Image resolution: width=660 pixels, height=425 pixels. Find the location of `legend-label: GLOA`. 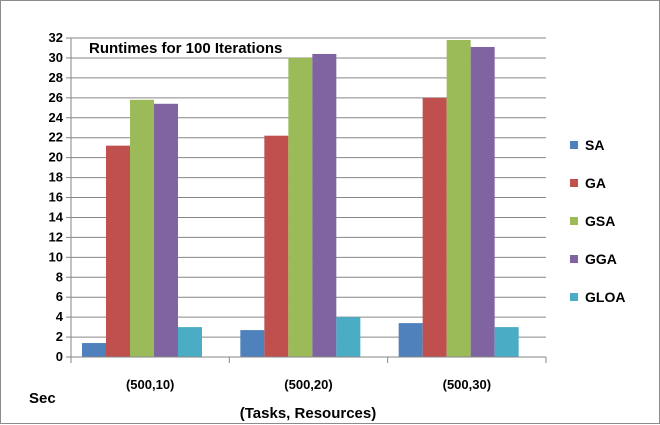

legend-label: GLOA is located at coordinates (605, 297).